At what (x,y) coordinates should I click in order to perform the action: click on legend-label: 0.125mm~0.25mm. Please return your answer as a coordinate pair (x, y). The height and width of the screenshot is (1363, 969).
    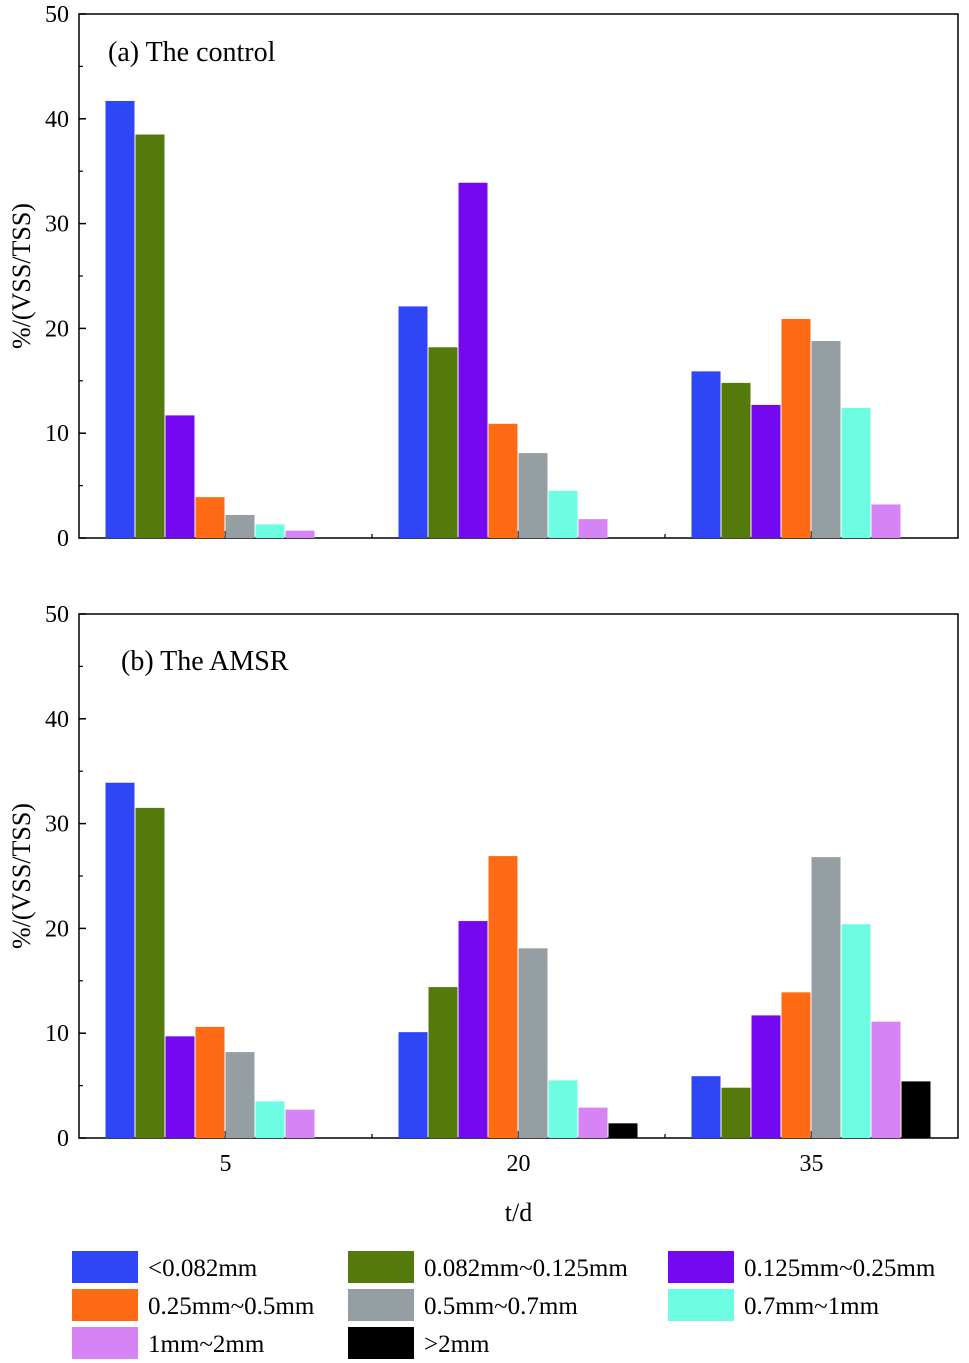
    Looking at the image, I should click on (840, 1268).